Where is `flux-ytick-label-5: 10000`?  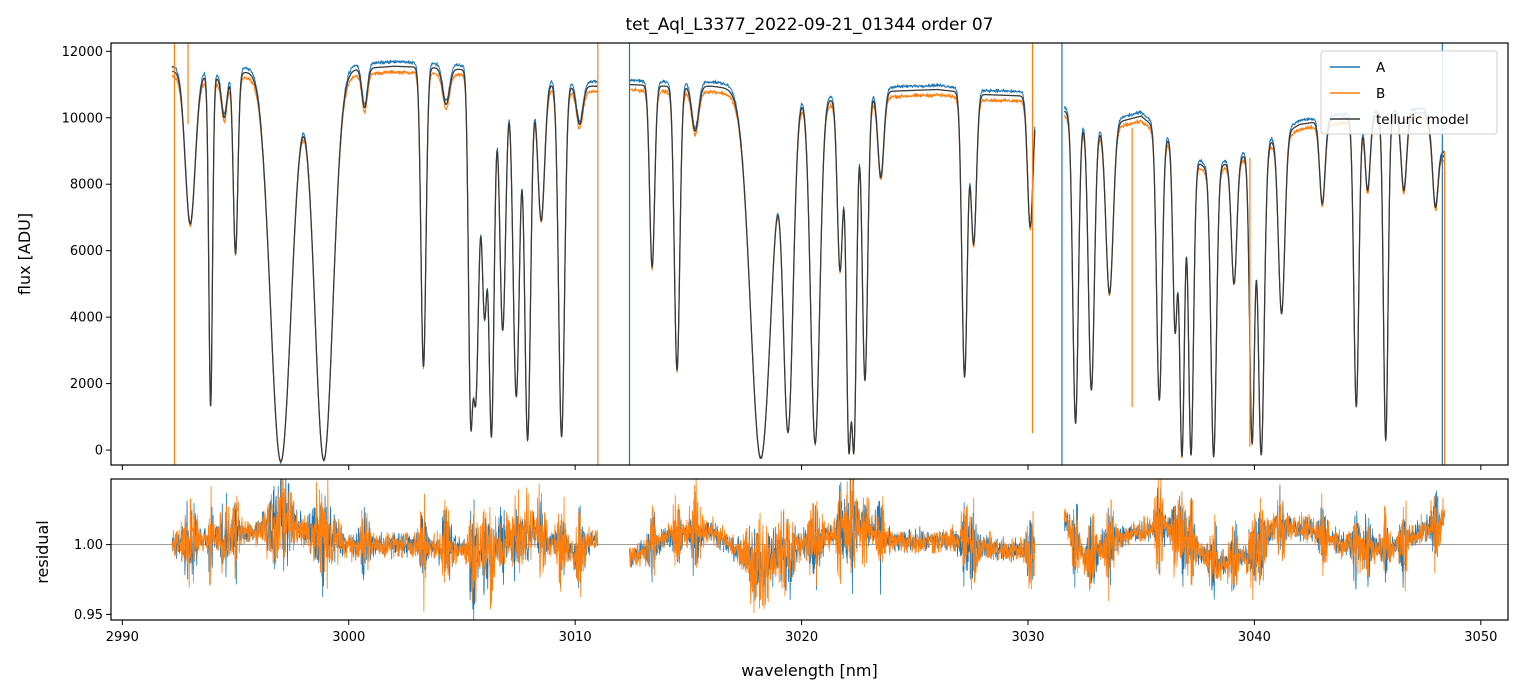
flux-ytick-label-5: 10000 is located at coordinates (82, 118).